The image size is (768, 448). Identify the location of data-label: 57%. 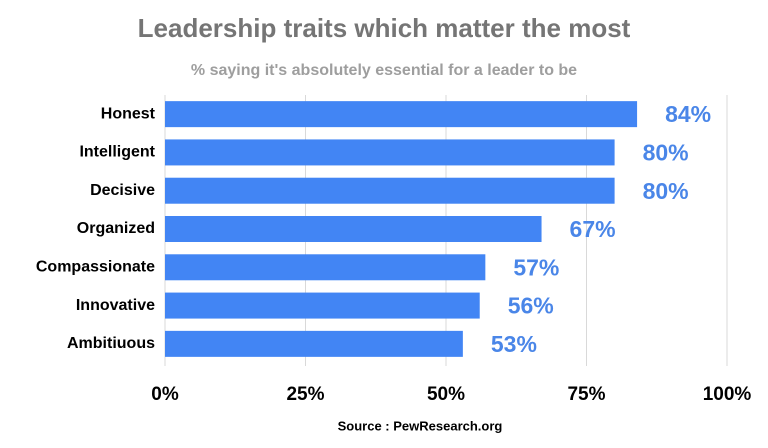
(536, 267).